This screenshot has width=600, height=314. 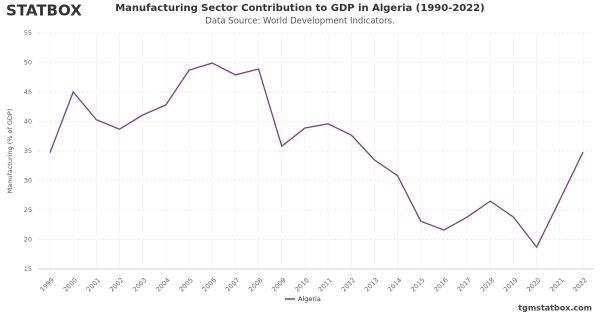 What do you see at coordinates (417, 284) in the screenshot?
I see `x-tick-label: 2015` at bounding box center [417, 284].